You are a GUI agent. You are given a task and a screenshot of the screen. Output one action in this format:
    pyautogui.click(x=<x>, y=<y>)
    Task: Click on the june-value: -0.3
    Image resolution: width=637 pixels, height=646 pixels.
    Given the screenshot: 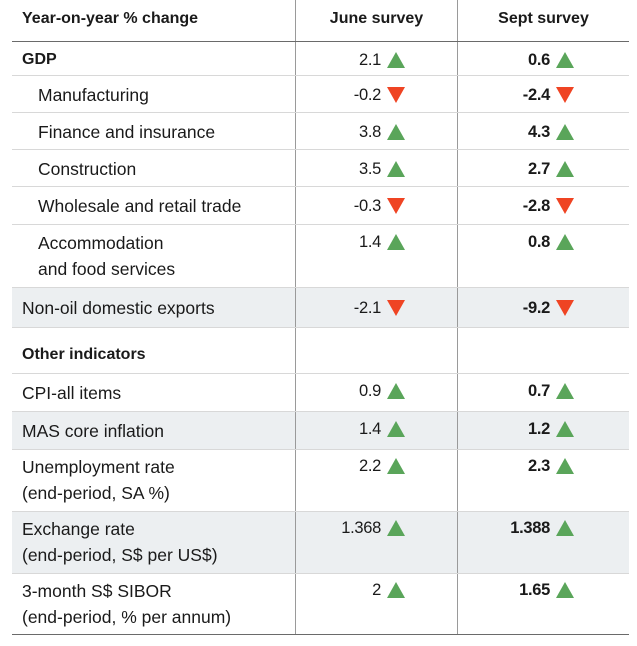 What is the action you would take?
    pyautogui.click(x=367, y=205)
    